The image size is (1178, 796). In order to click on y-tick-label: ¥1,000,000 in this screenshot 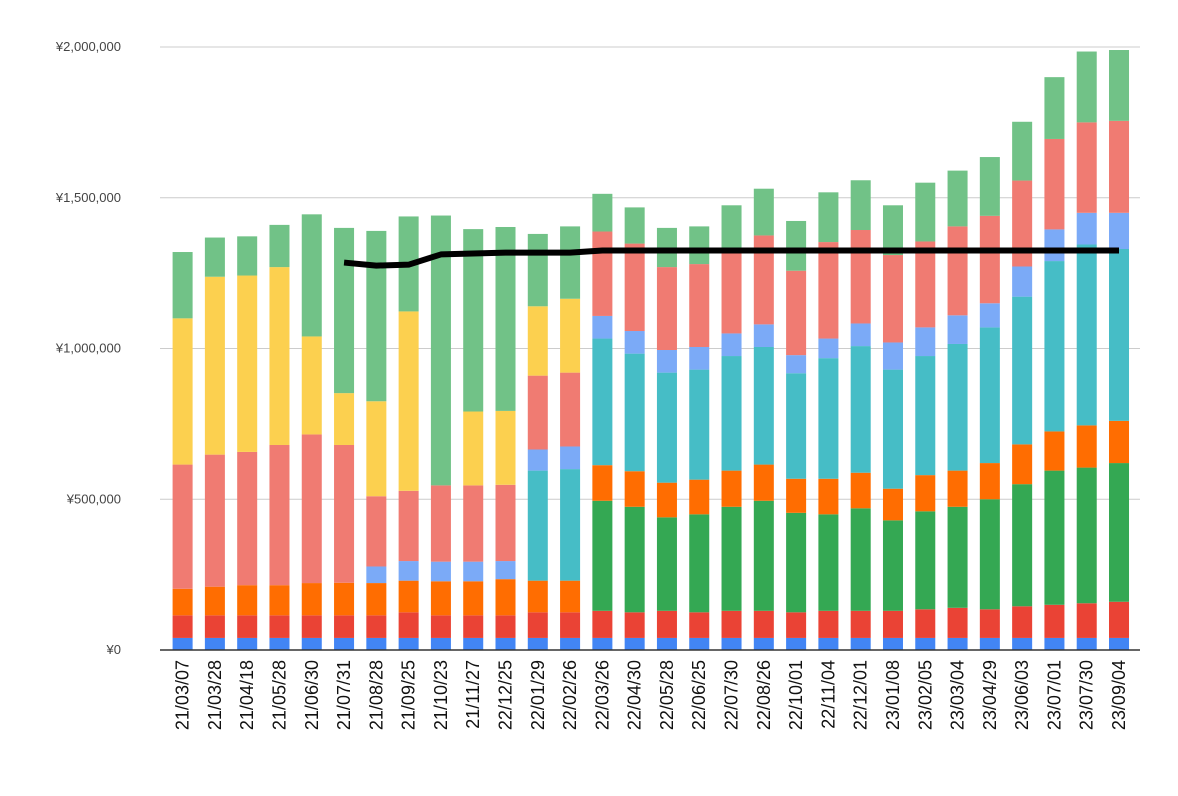, I will do `click(88, 348)`.